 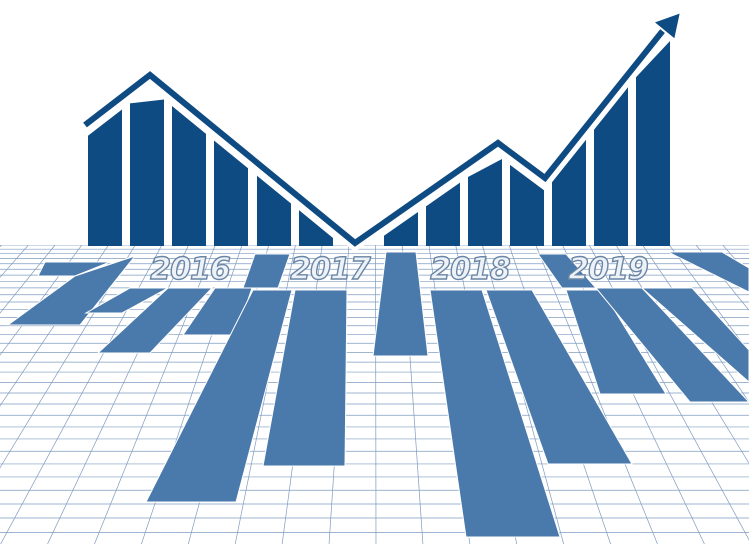 I want to click on year-label: 2018, so click(x=470, y=269).